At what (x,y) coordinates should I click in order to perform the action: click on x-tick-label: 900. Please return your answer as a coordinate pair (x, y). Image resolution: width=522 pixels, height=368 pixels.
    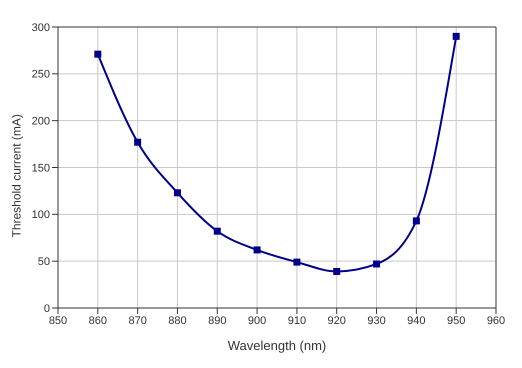
    Looking at the image, I should click on (257, 320).